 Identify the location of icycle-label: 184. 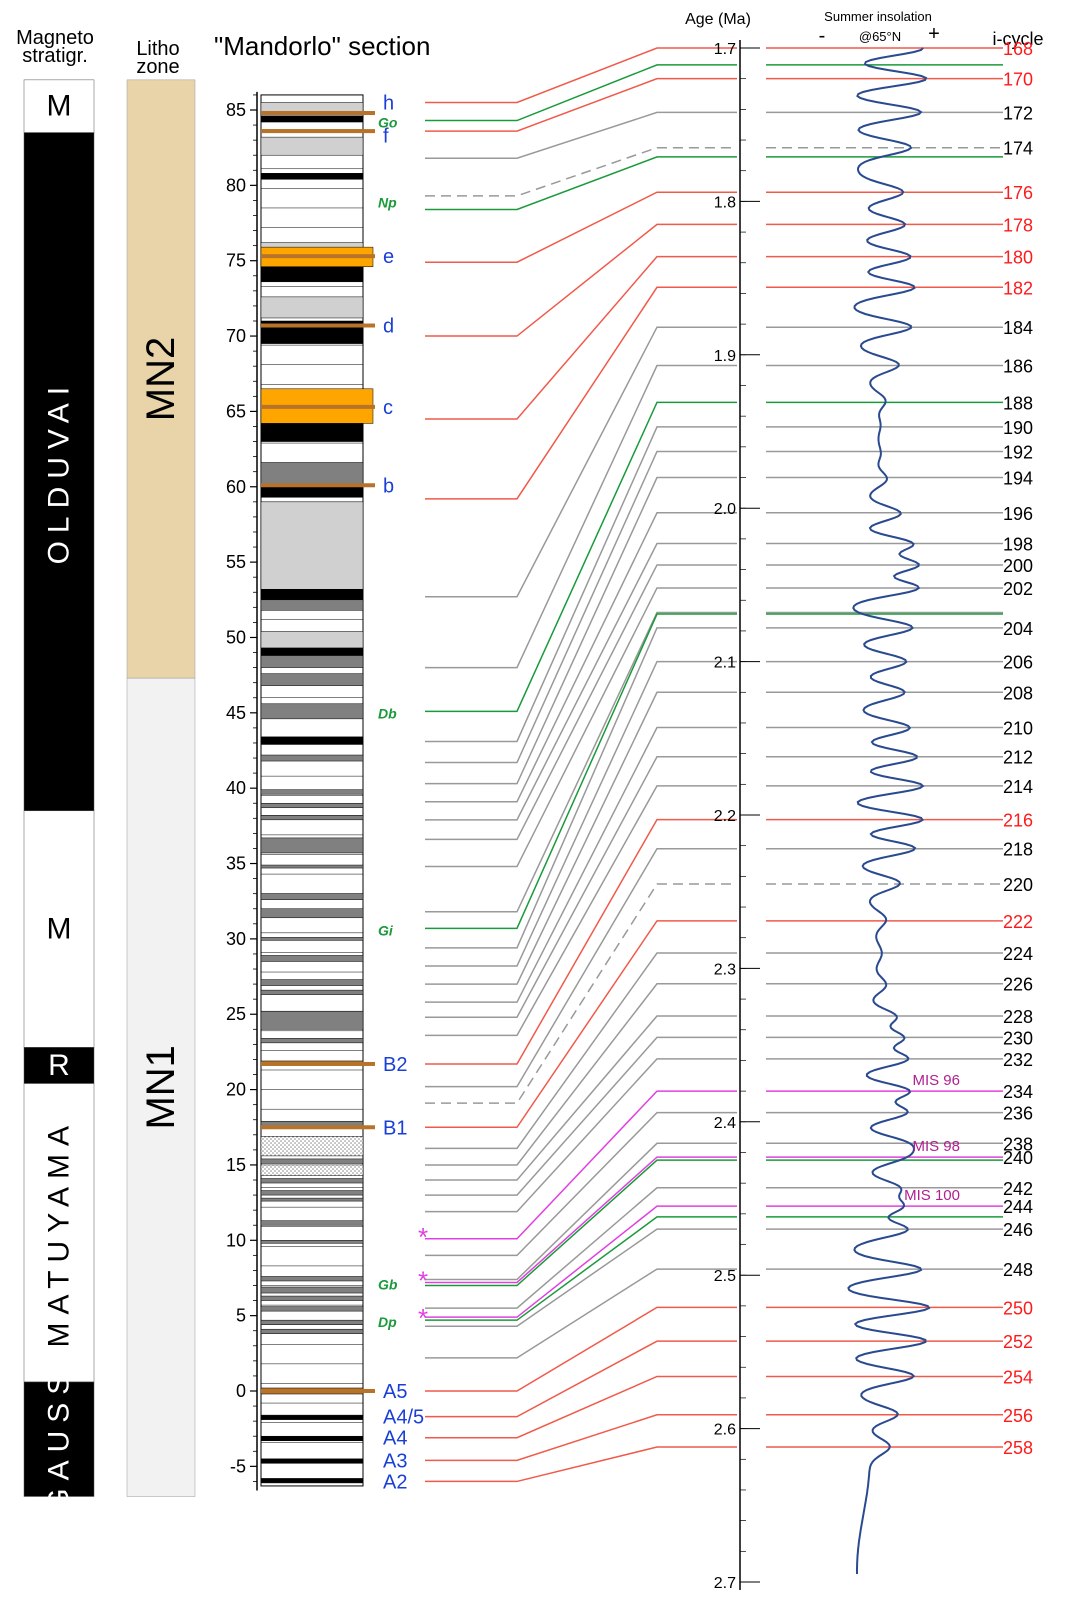
(1018, 328).